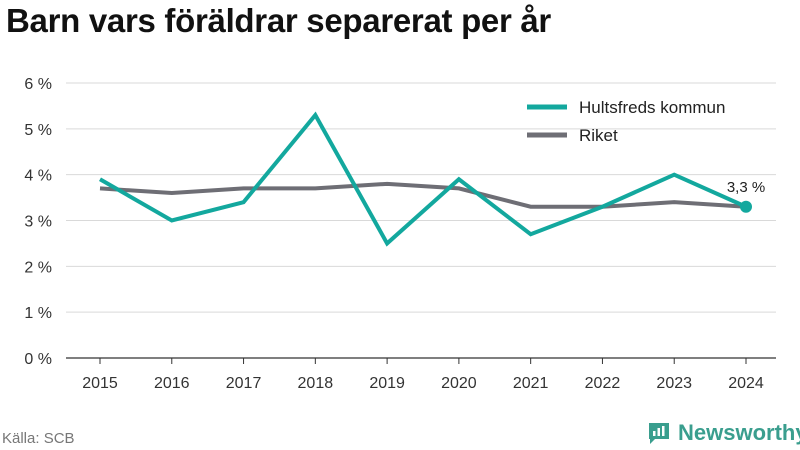  What do you see at coordinates (598, 135) in the screenshot?
I see `legend-label: Riket` at bounding box center [598, 135].